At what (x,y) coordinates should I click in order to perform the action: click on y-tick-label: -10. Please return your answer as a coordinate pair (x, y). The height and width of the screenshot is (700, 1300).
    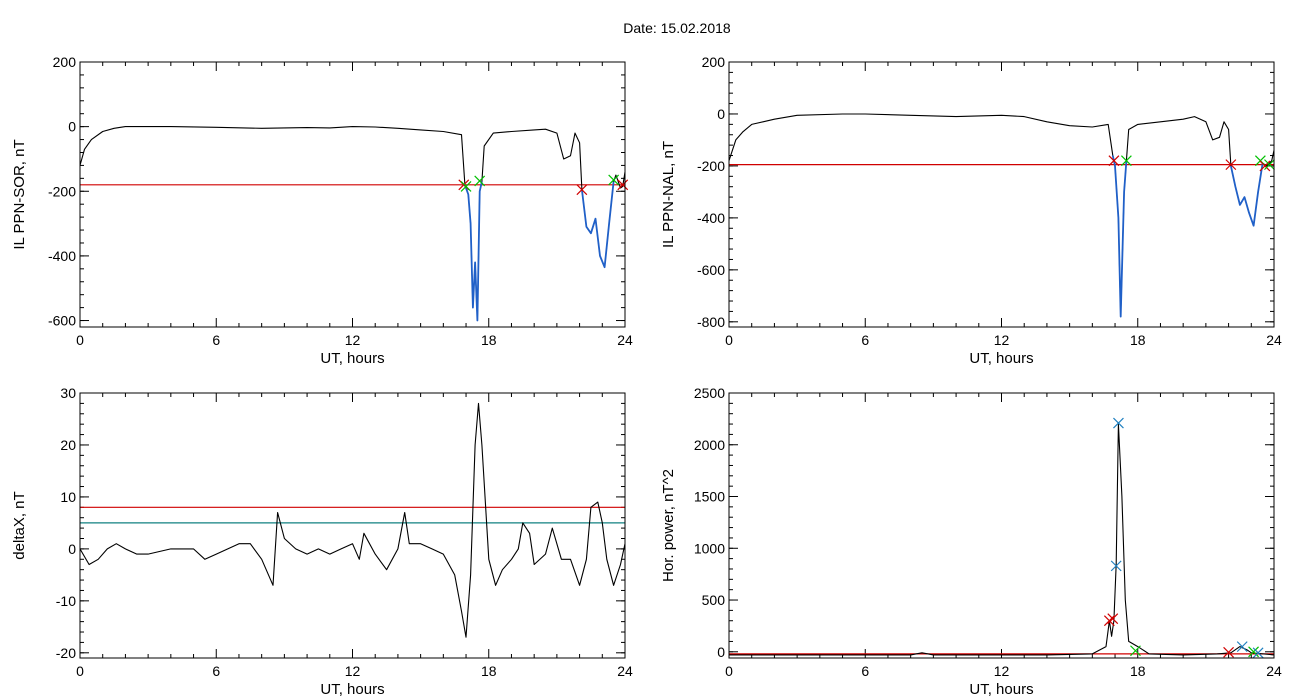
    Looking at the image, I should click on (66, 601).